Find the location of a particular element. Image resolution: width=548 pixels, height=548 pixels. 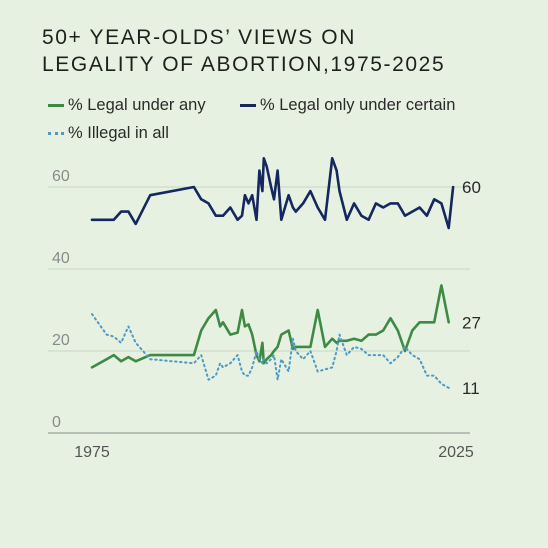

legend-item-legal-certain: % Legal only under certain is located at coordinates (347, 105).